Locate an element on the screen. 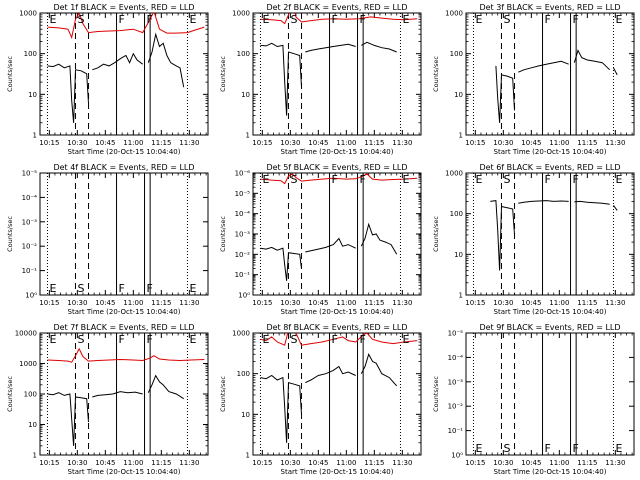  panel-title: Det 1f BLACK = Events, RED = LLD is located at coordinates (123, 7).